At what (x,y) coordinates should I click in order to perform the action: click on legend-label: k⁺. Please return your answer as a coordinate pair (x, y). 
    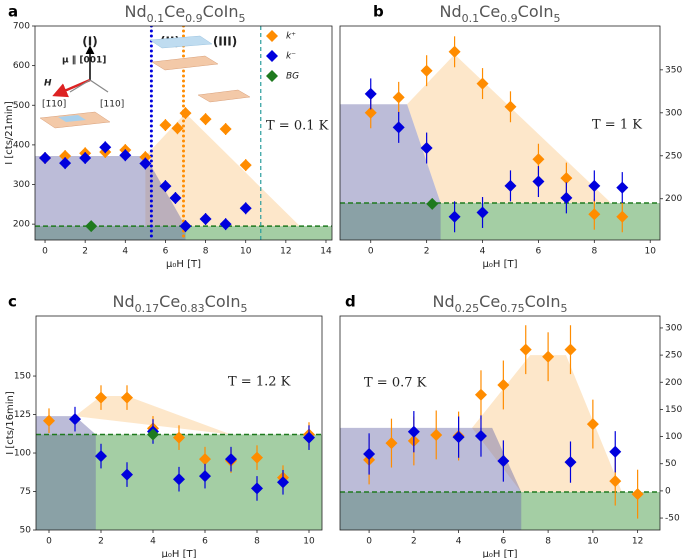
    Looking at the image, I should click on (291, 37).